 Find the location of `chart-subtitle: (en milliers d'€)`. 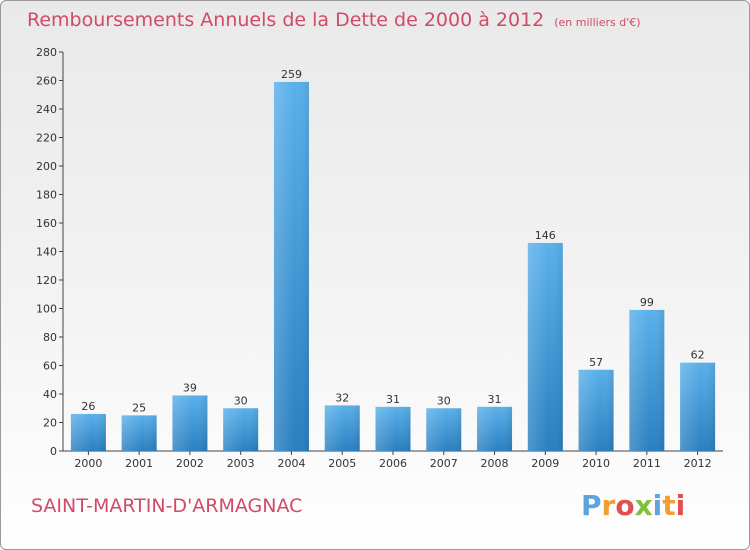

chart-subtitle: (en milliers d'€) is located at coordinates (597, 22).